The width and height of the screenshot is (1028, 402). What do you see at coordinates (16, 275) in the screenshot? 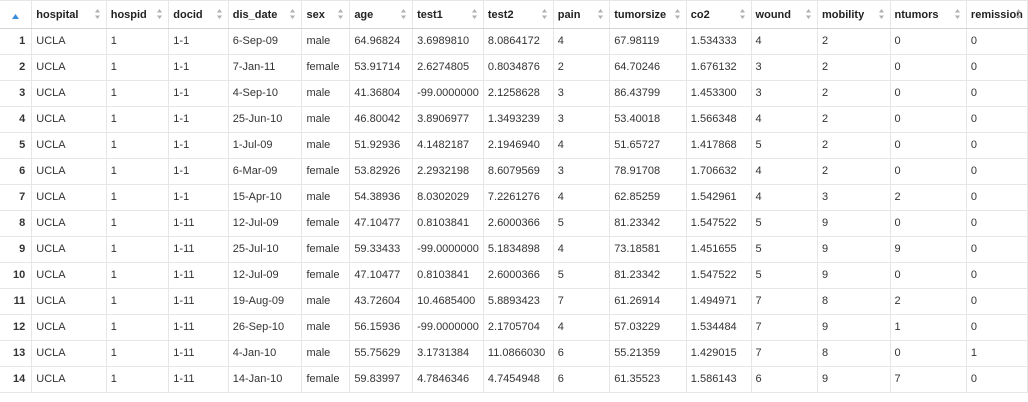
I see `row-number: 10` at bounding box center [16, 275].